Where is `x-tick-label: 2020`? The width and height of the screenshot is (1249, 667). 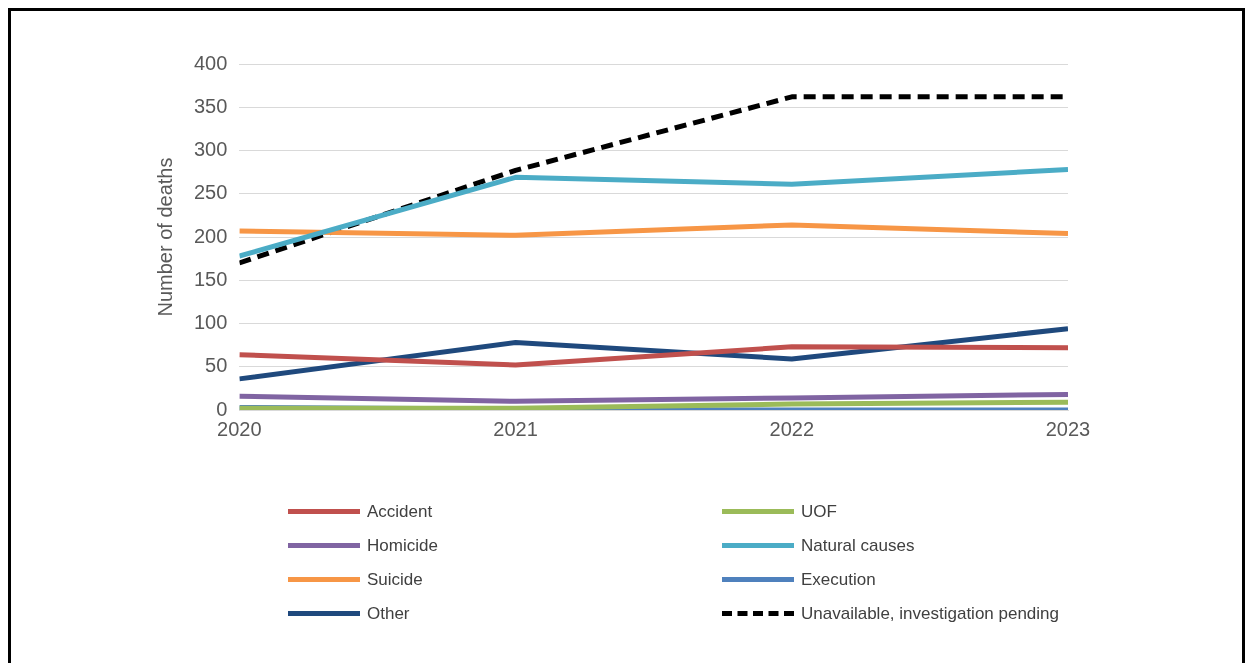 x-tick-label: 2020 is located at coordinates (239, 428).